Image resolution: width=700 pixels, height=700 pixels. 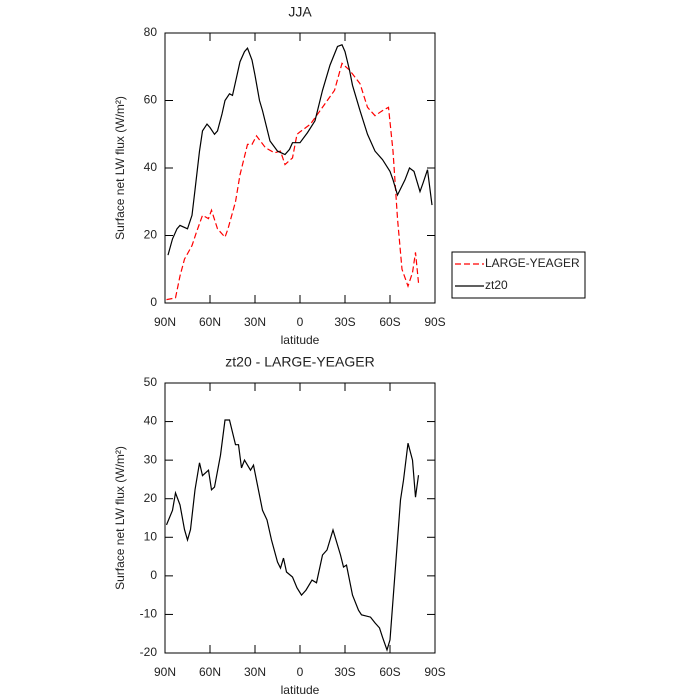 I want to click on legend-label: LARGE-YEAGER, so click(x=532, y=263).